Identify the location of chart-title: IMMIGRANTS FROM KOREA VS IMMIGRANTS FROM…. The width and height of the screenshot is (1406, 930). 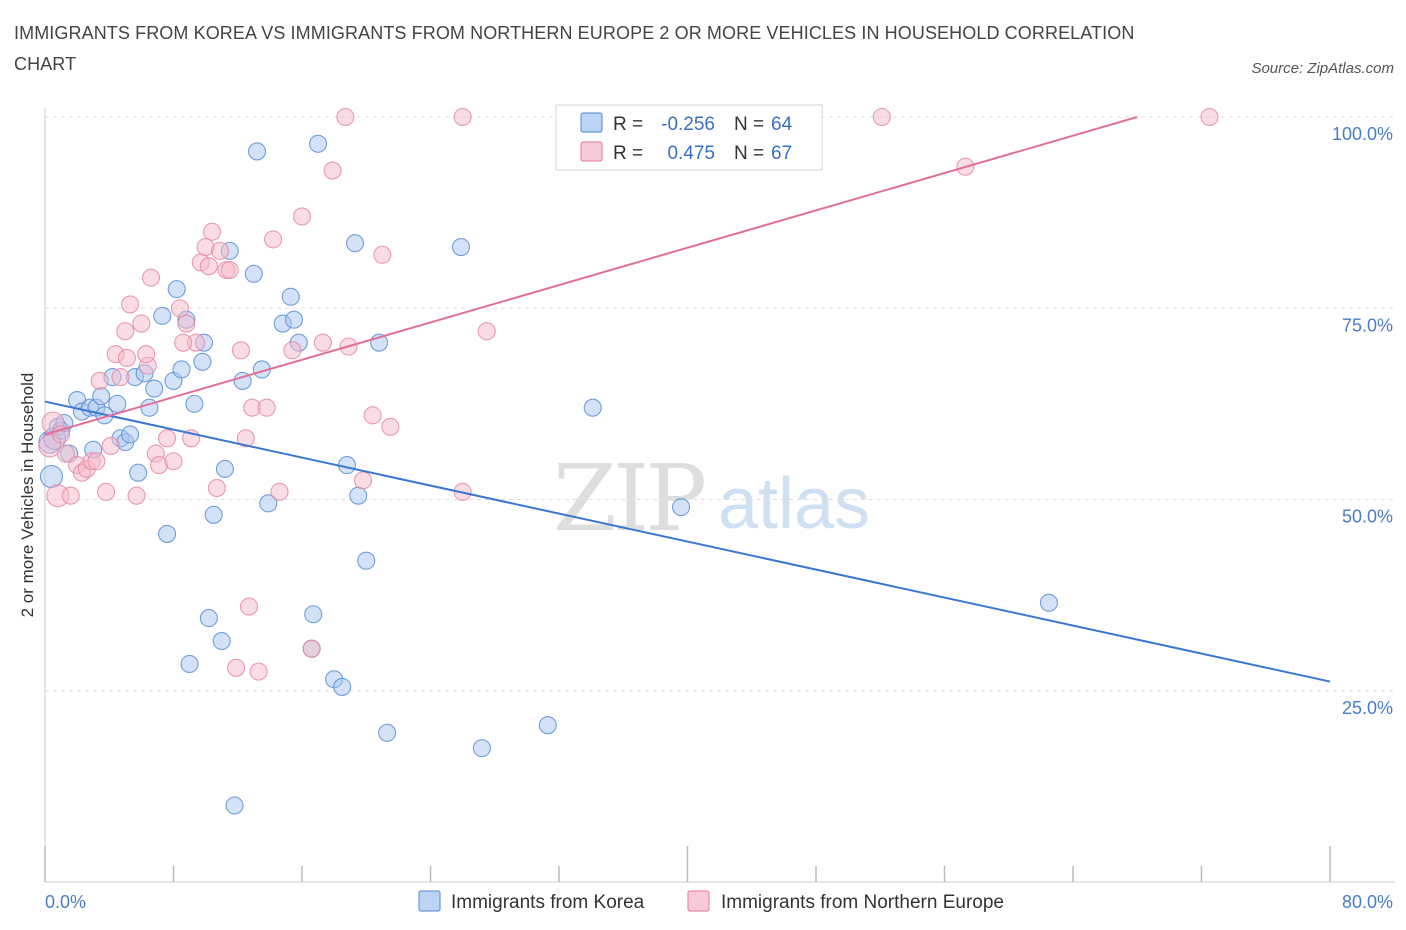
(574, 48).